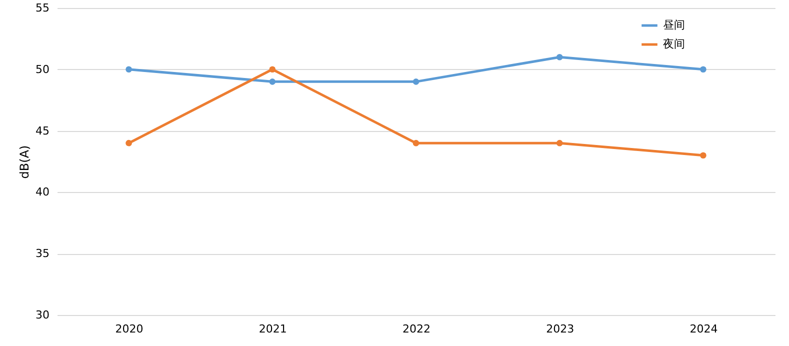 This screenshot has width=789, height=346. What do you see at coordinates (43, 131) in the screenshot?
I see `y-tick-label: 45` at bounding box center [43, 131].